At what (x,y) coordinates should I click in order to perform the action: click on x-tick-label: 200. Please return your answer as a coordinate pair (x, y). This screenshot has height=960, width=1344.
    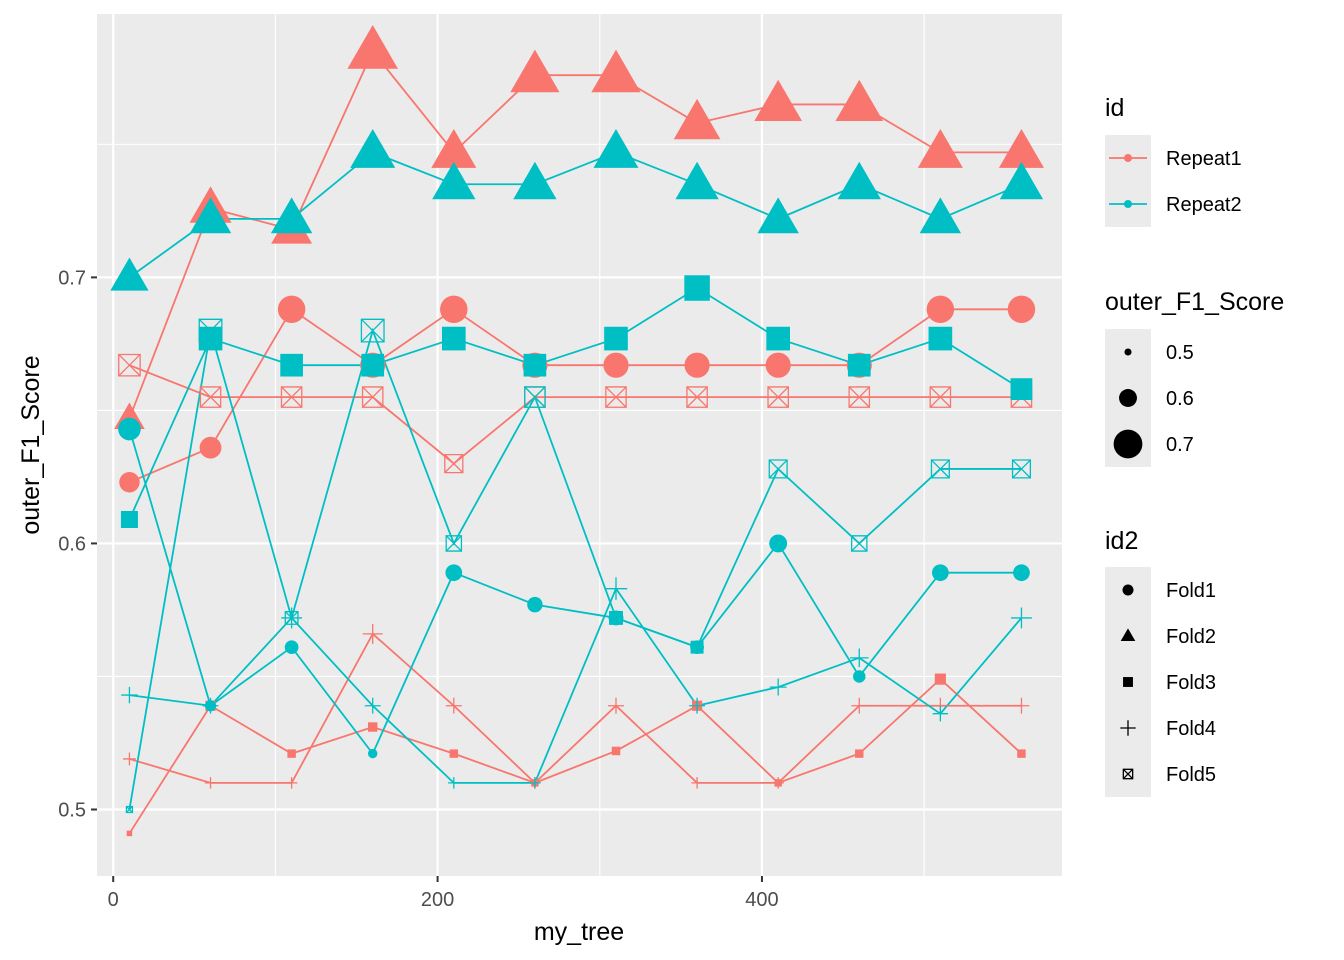
    Looking at the image, I should click on (437, 900).